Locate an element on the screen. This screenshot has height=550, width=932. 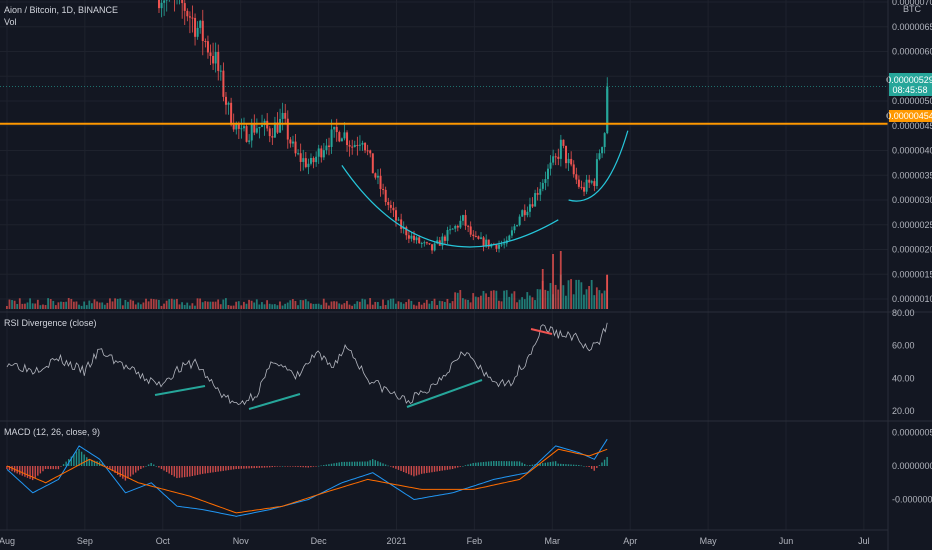
macd-tick-label: 0.00000000 is located at coordinates (912, 466).